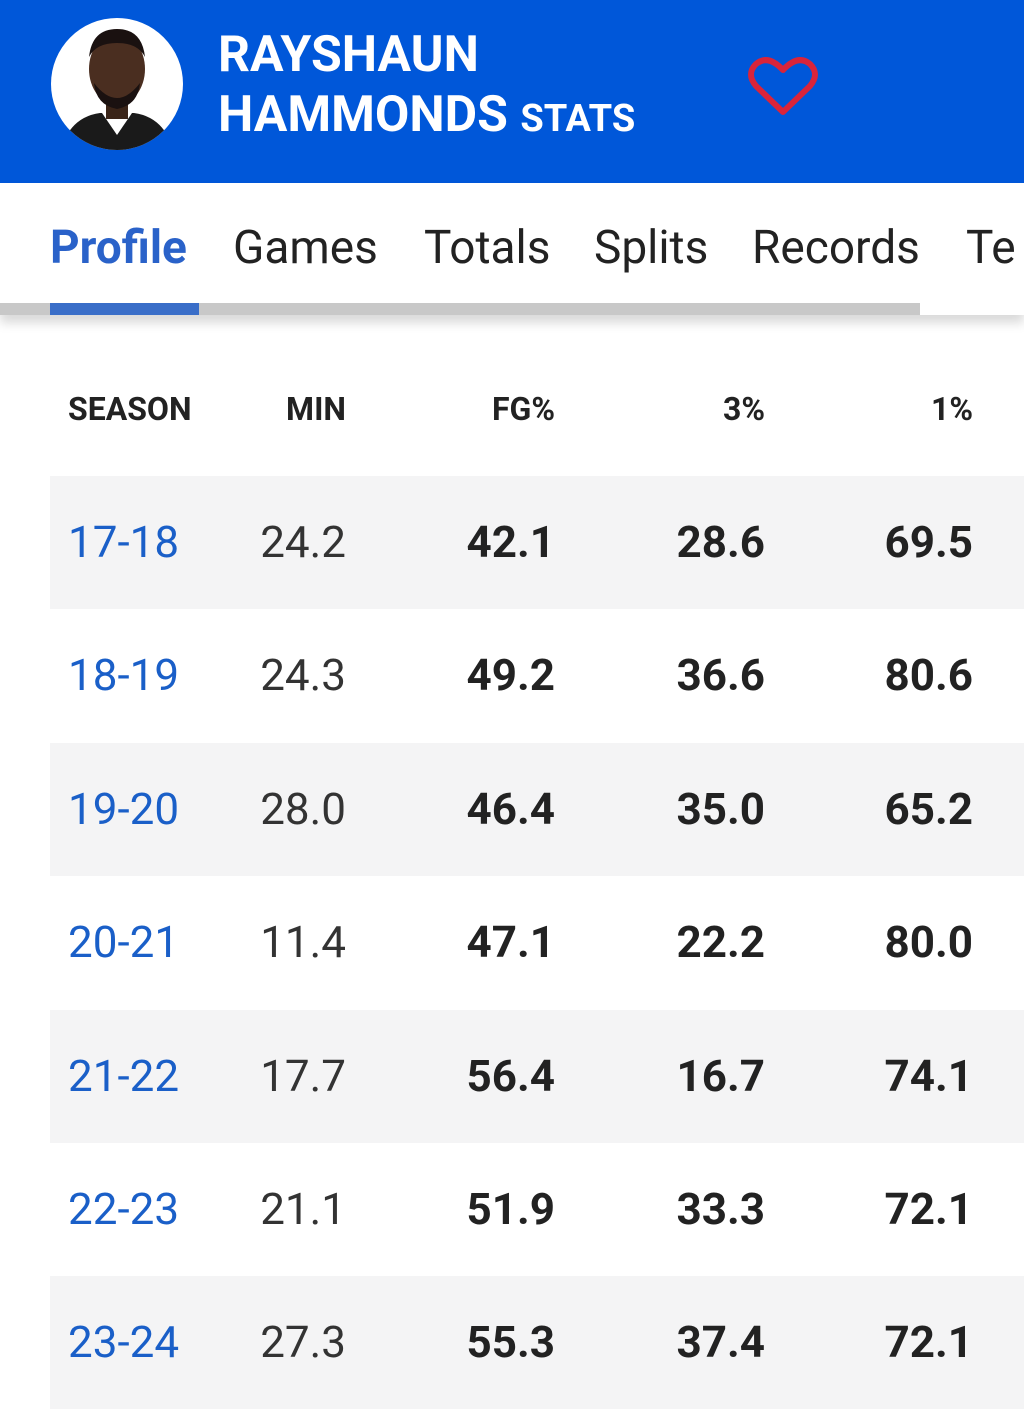 Image resolution: width=1024 pixels, height=1409 pixels. Describe the element at coordinates (124, 1075) in the screenshot. I see `season-cell: 21-22` at that location.